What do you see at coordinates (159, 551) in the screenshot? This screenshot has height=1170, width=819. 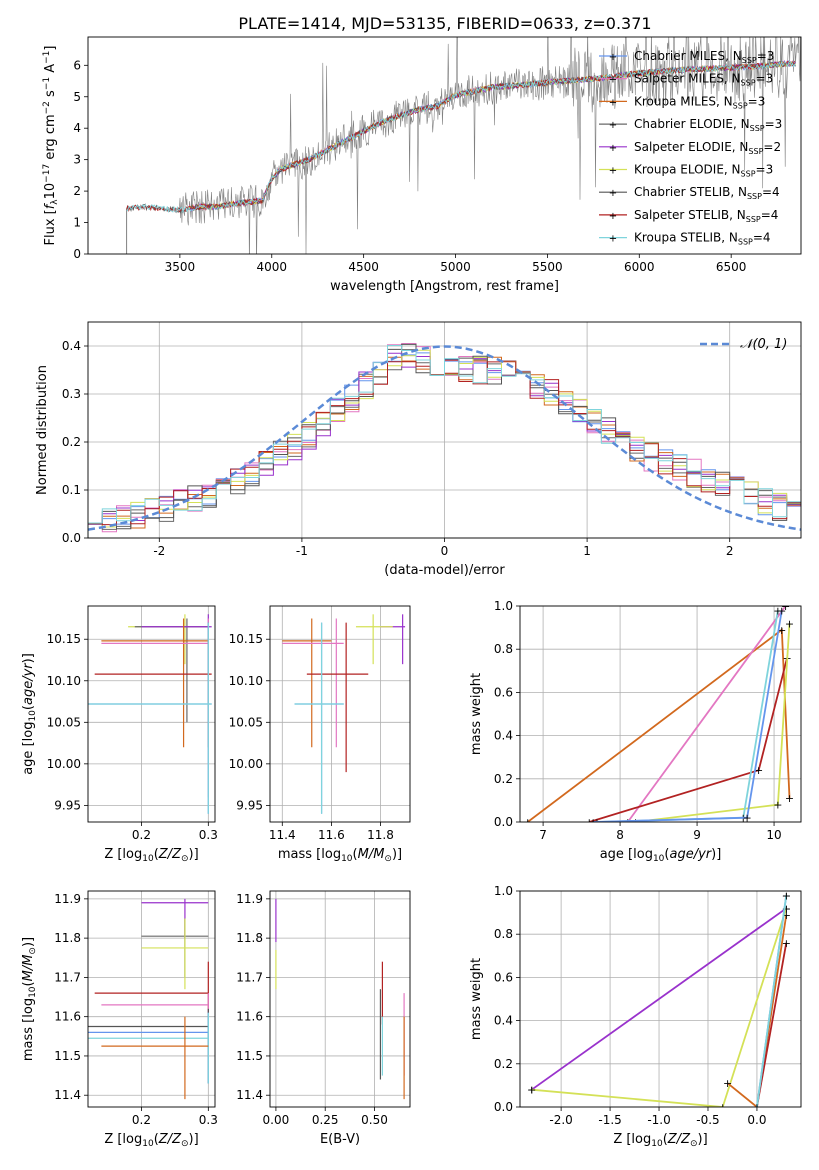 I see `x-tick-label: -2` at bounding box center [159, 551].